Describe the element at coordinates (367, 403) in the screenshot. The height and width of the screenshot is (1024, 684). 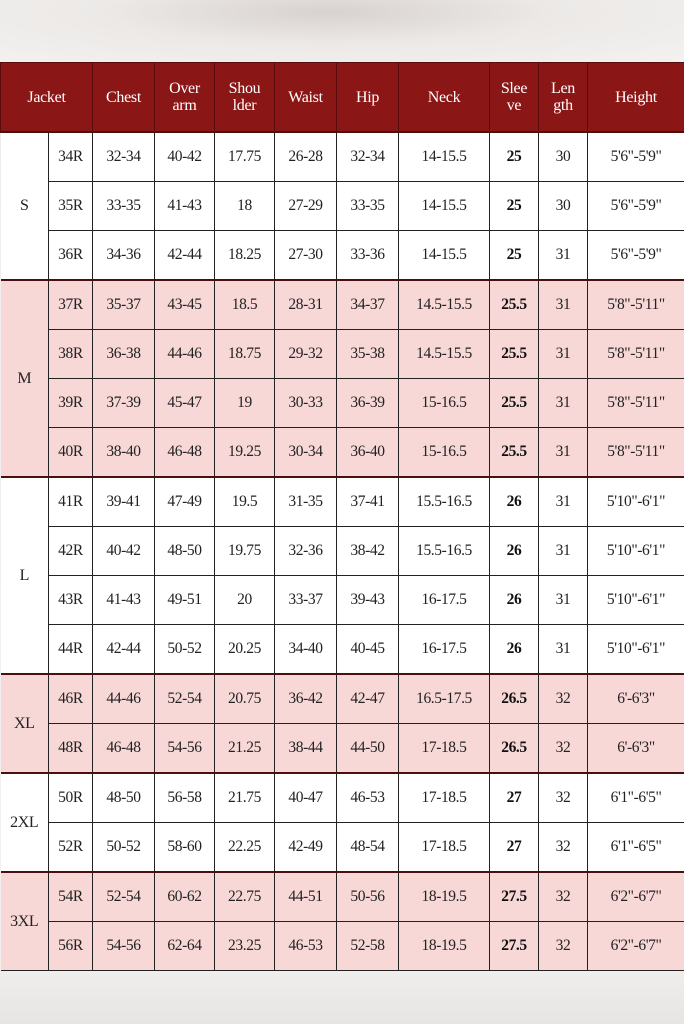
I see `hip-cell: 36-39` at that location.